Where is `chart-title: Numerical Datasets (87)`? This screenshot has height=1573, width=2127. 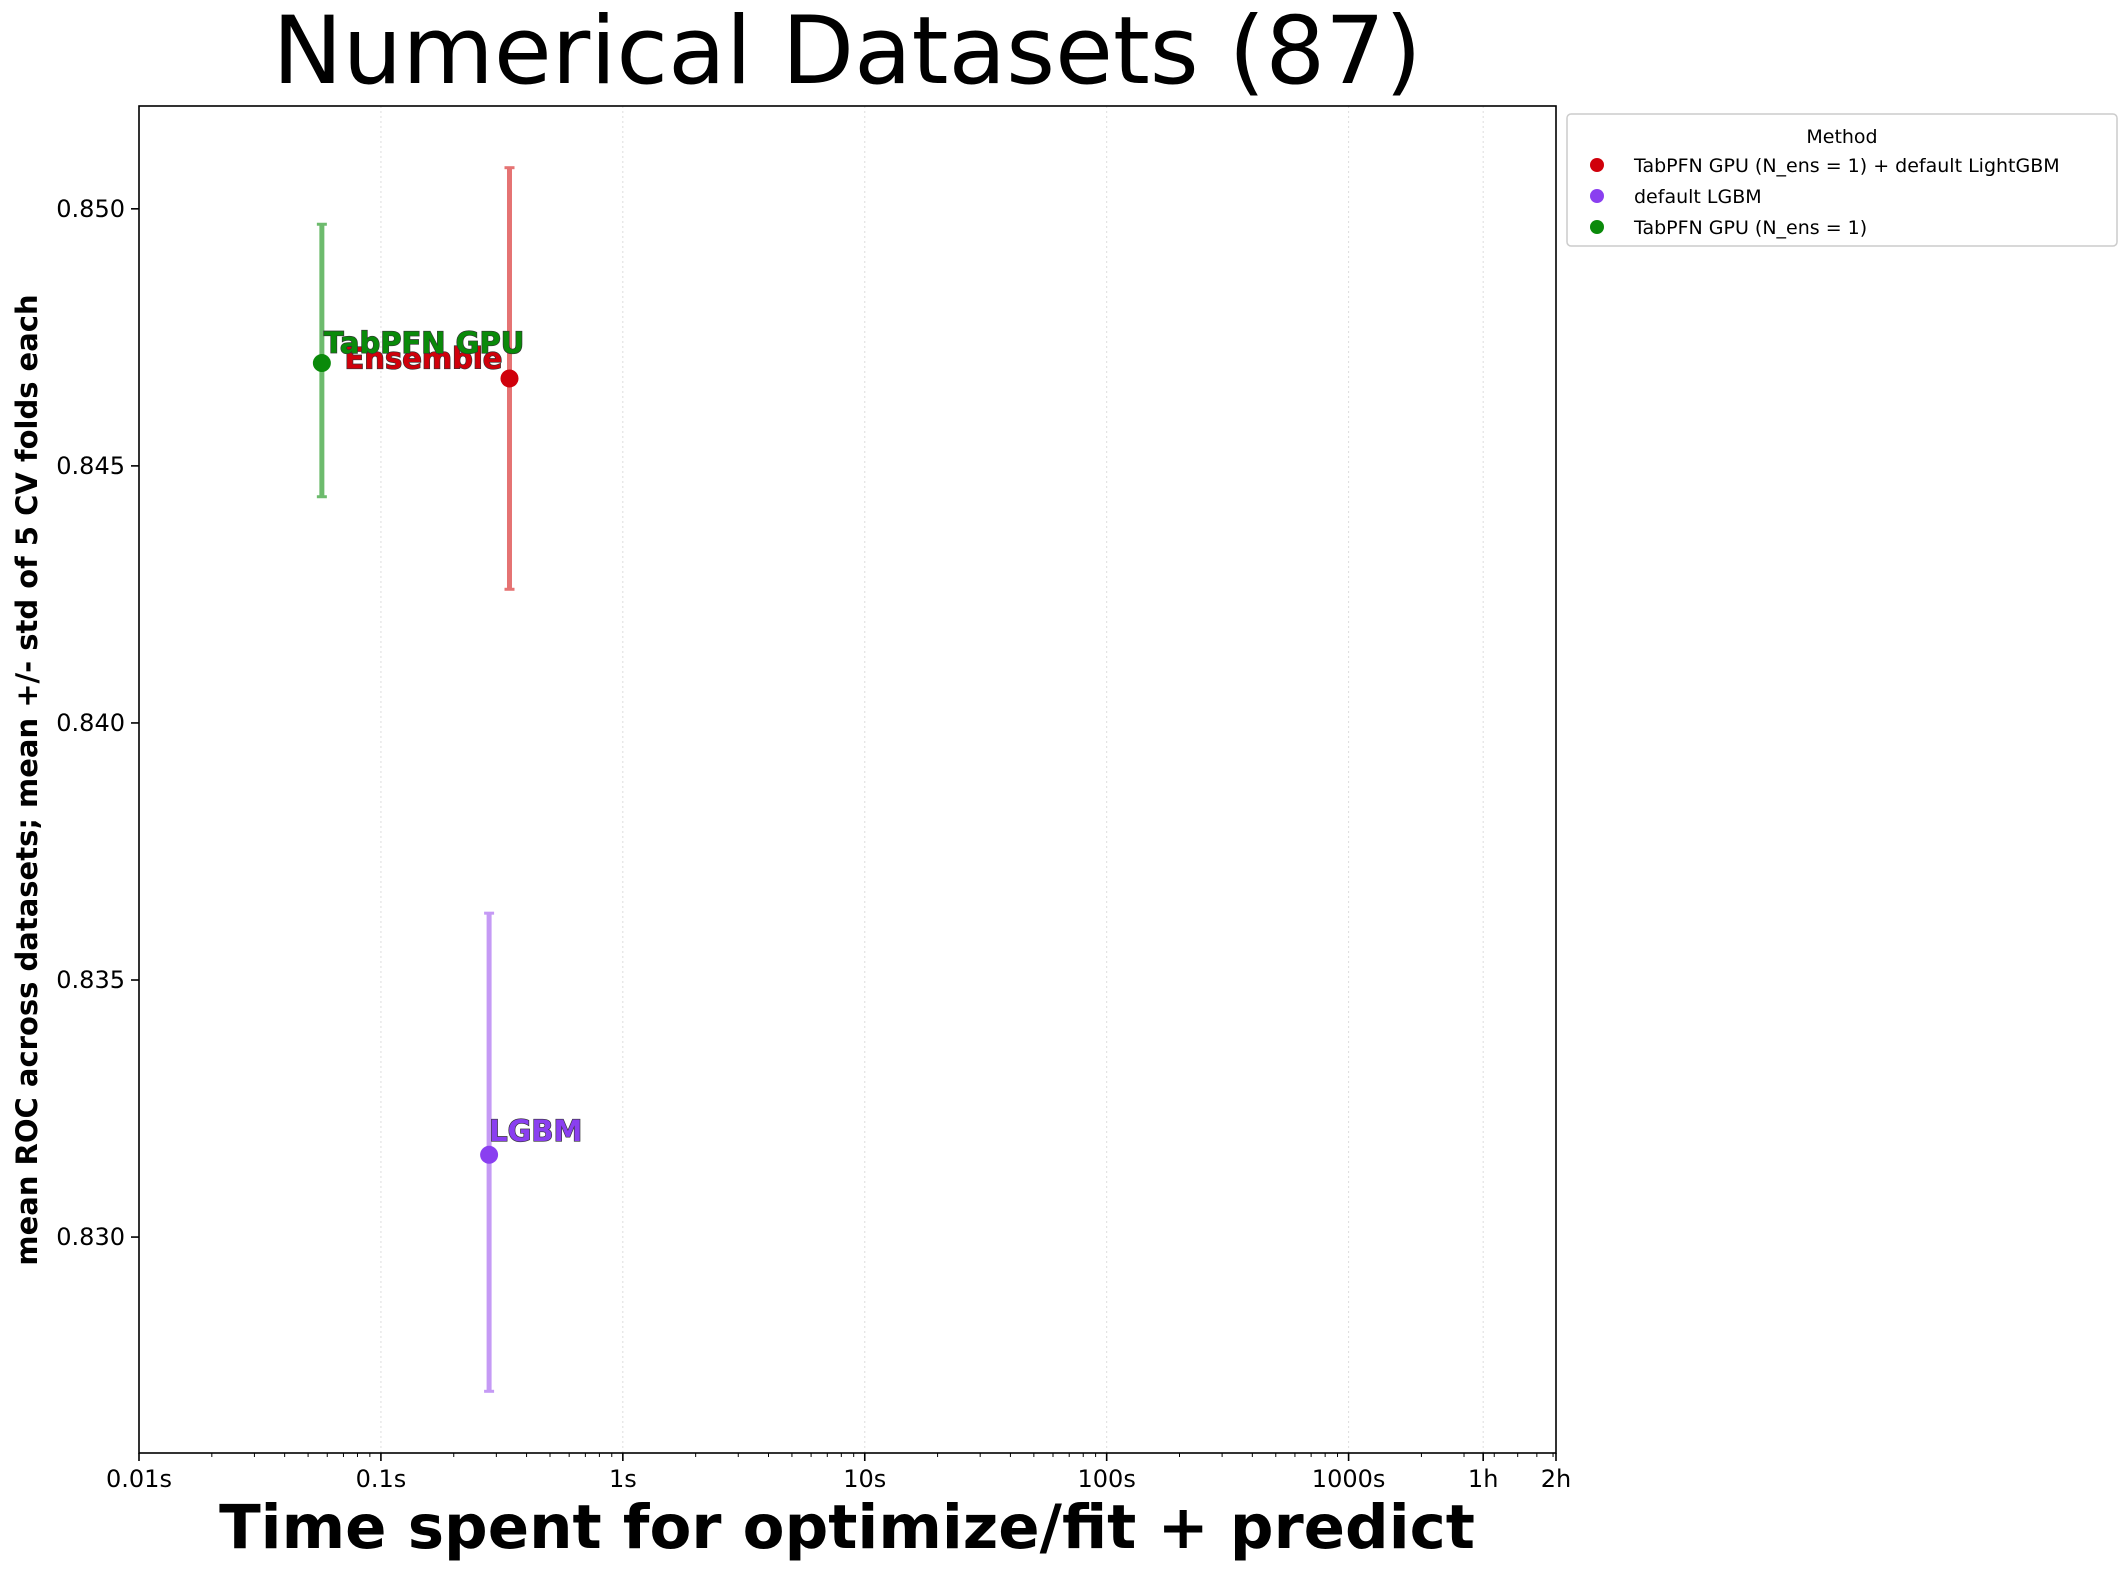
chart-title: Numerical Datasets (87) is located at coordinates (846, 53).